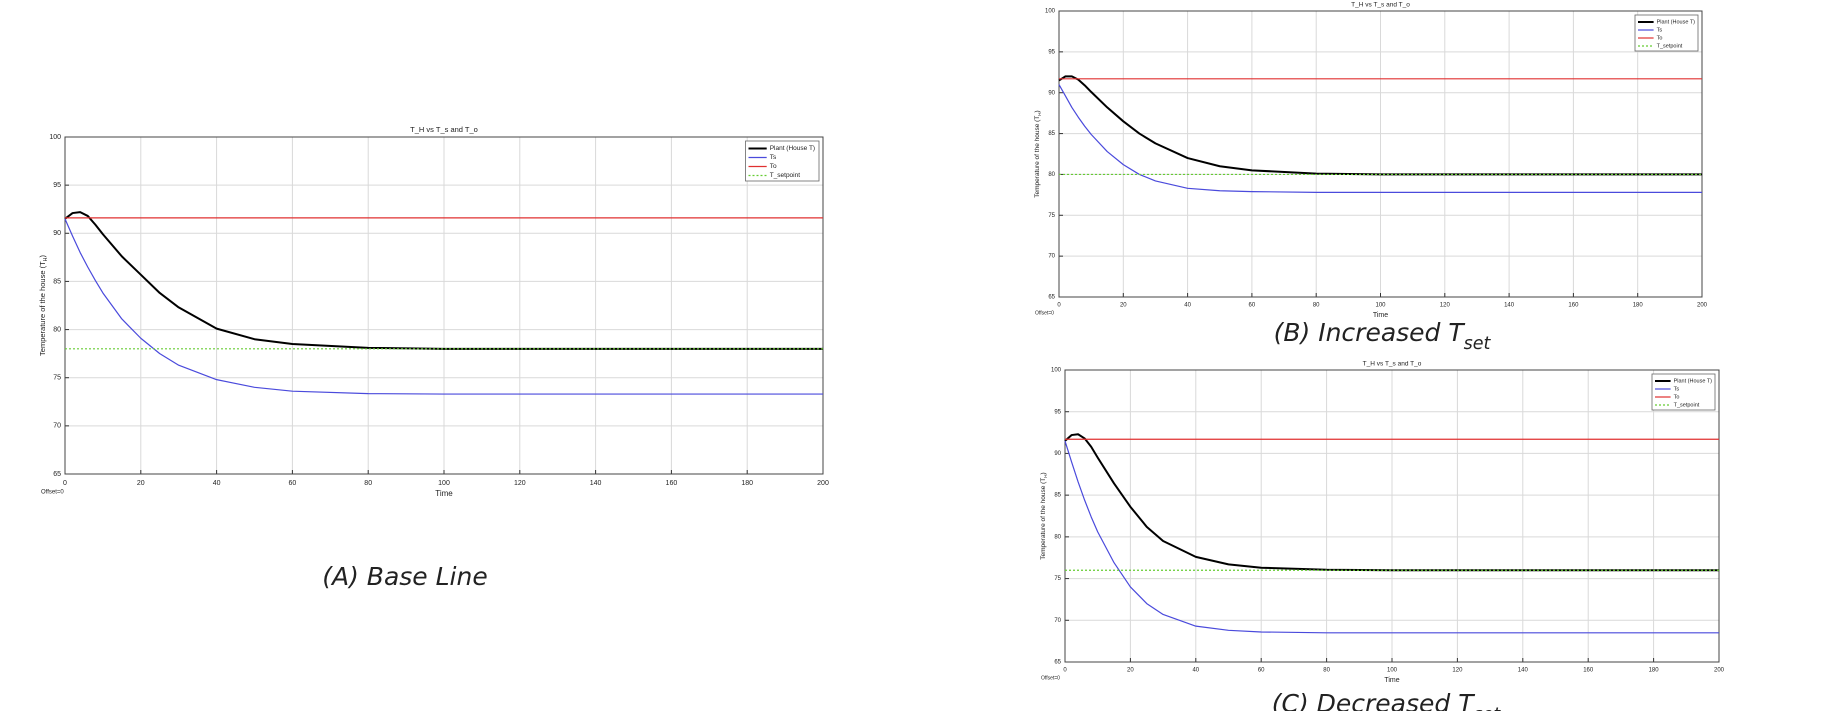 This screenshot has height=711, width=1840. I want to click on caption: (B) Increased Tset, so click(1383, 336).